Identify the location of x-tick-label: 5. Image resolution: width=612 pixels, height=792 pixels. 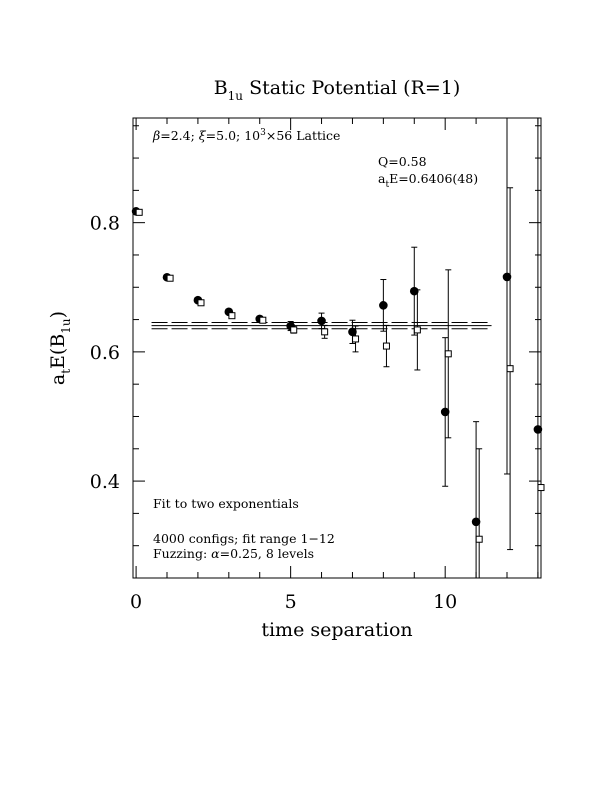
(291, 602).